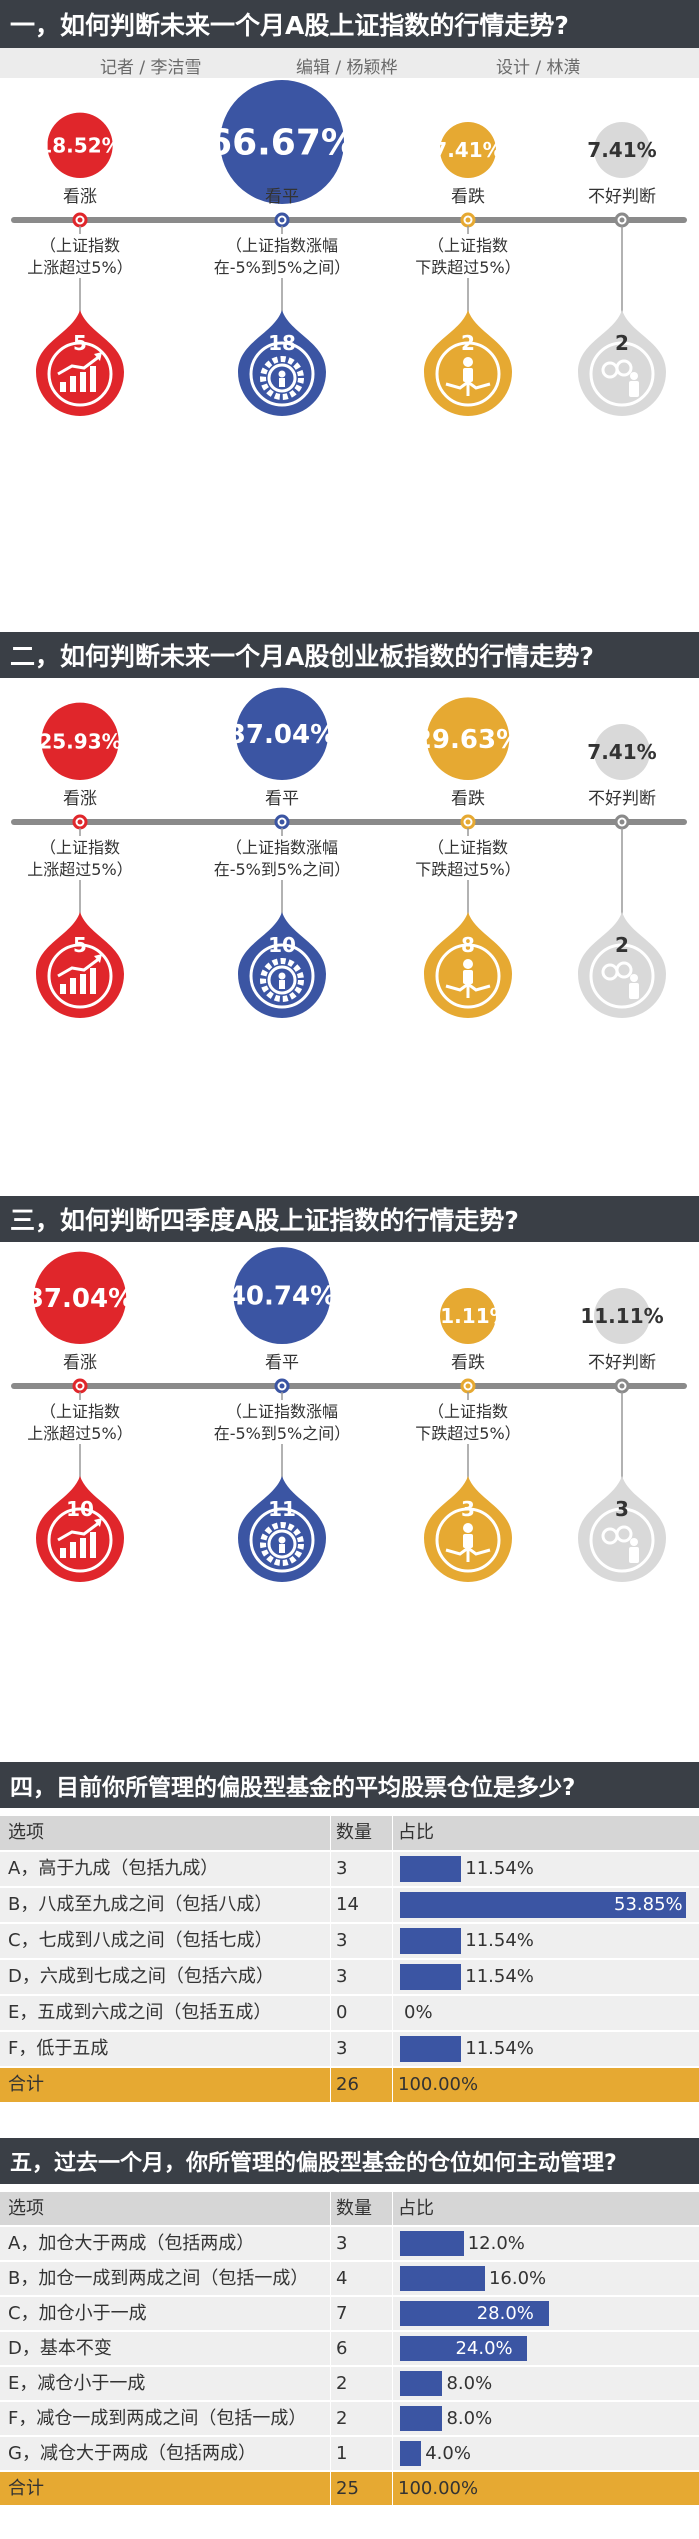  I want to click on value-label-unsure: 7.41%, so click(621, 752).